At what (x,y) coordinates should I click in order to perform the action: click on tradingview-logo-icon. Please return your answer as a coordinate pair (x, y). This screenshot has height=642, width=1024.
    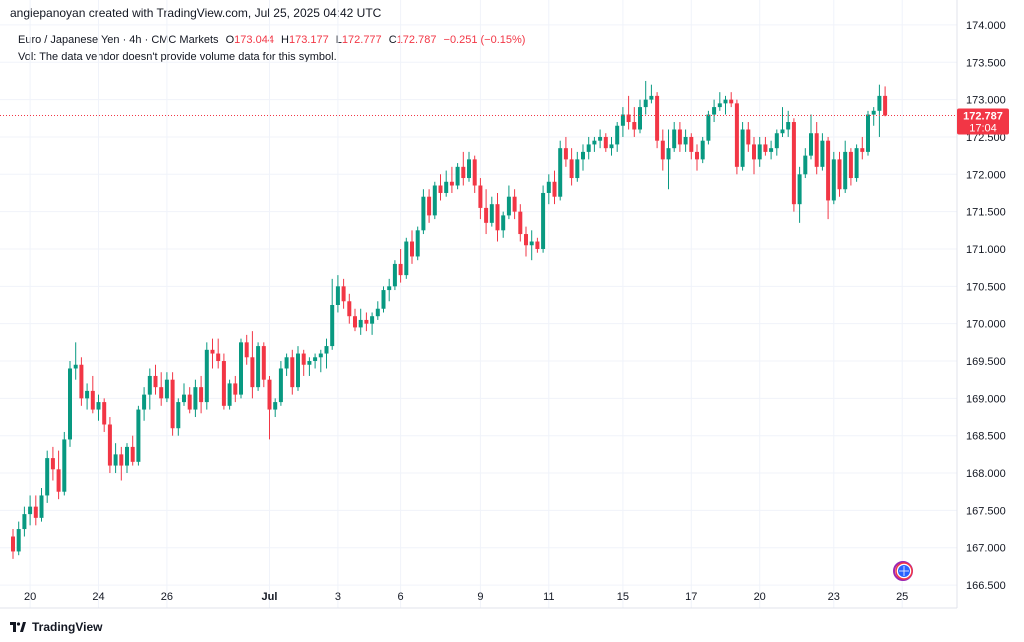
    Looking at the image, I should click on (18, 627).